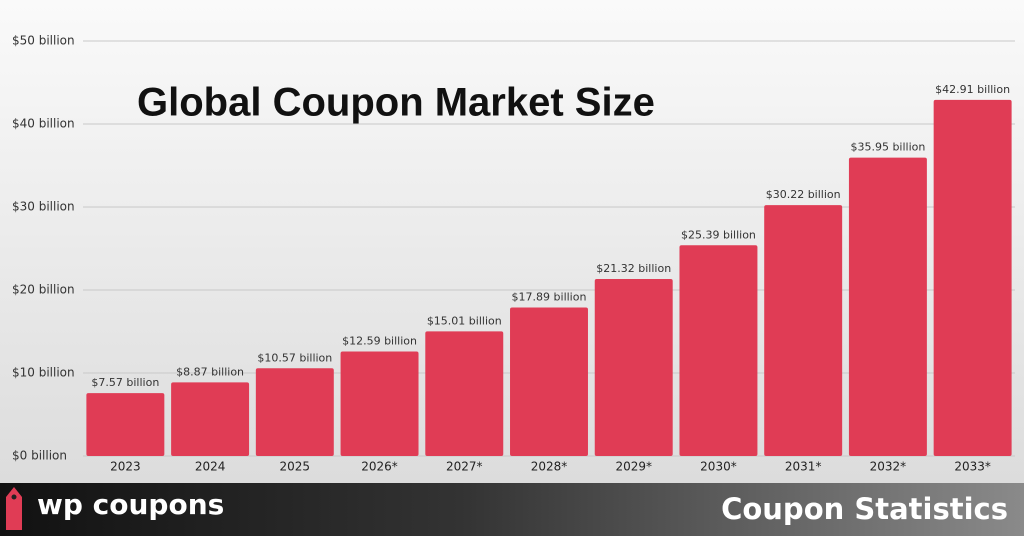  Describe the element at coordinates (718, 234) in the screenshot. I see `value-label: $25.39 billion` at that location.